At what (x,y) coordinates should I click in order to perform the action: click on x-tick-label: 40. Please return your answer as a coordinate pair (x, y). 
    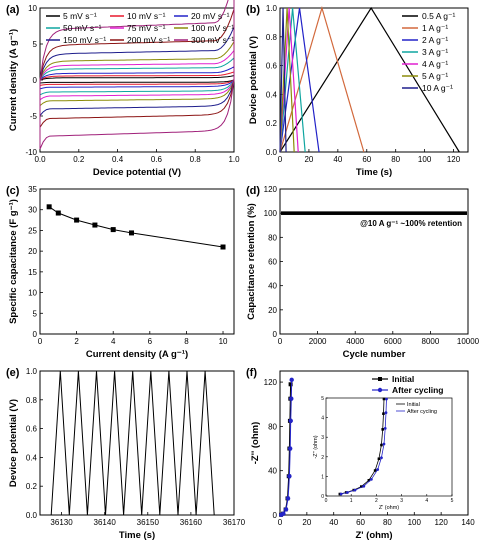
    Looking at the image, I should click on (333, 522).